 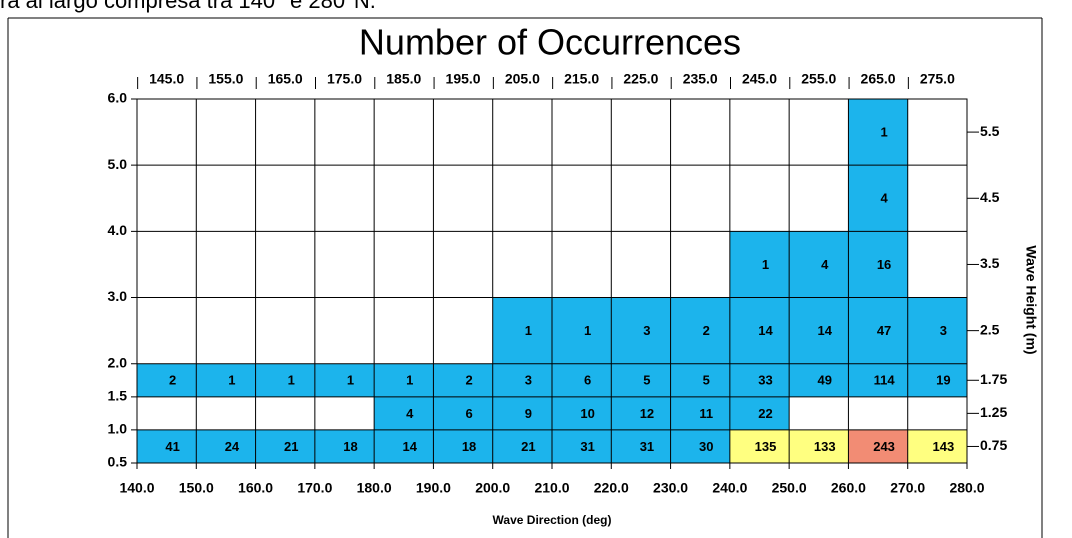 I want to click on y2-tick-label: 5.5, so click(x=990, y=131).